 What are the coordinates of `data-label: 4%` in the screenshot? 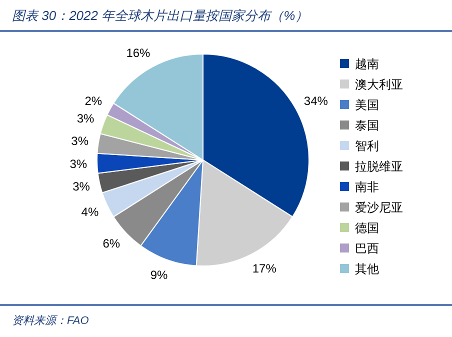 It's located at (90, 211).